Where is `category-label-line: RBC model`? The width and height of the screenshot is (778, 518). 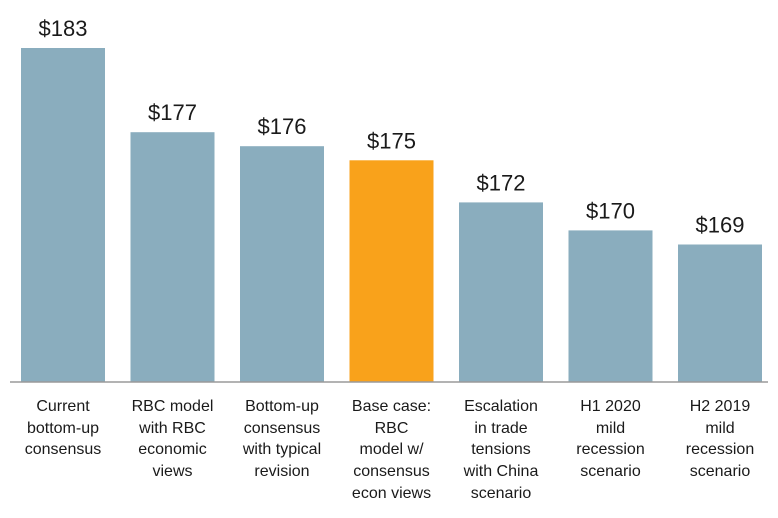
category-label-line: RBC model is located at coordinates (172, 406).